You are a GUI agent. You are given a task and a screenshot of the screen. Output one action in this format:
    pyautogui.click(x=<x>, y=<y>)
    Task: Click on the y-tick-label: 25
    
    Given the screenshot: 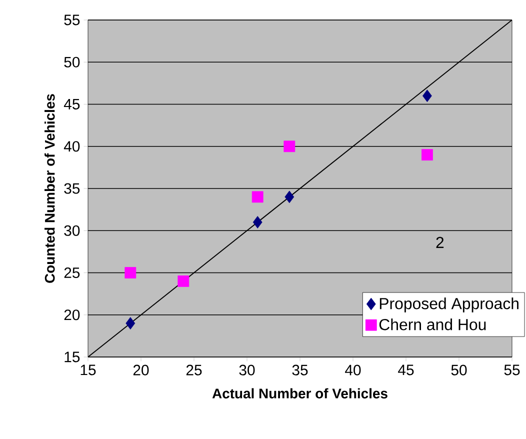 What is the action you would take?
    pyautogui.click(x=72, y=272)
    